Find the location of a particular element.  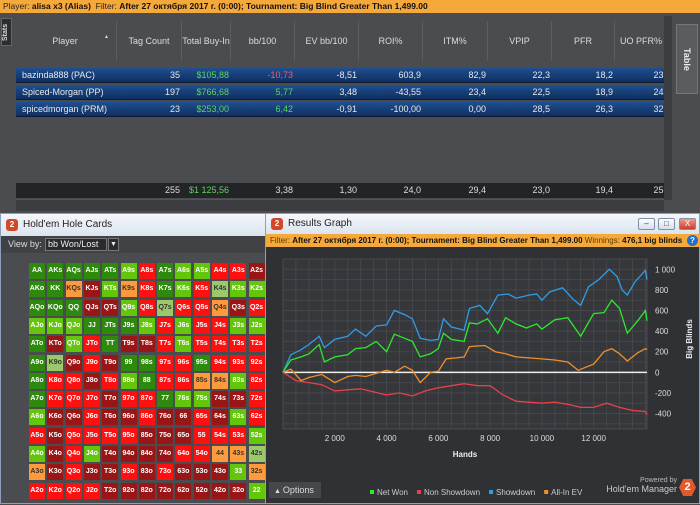

hole-card-cell: J5s is located at coordinates (201, 325).